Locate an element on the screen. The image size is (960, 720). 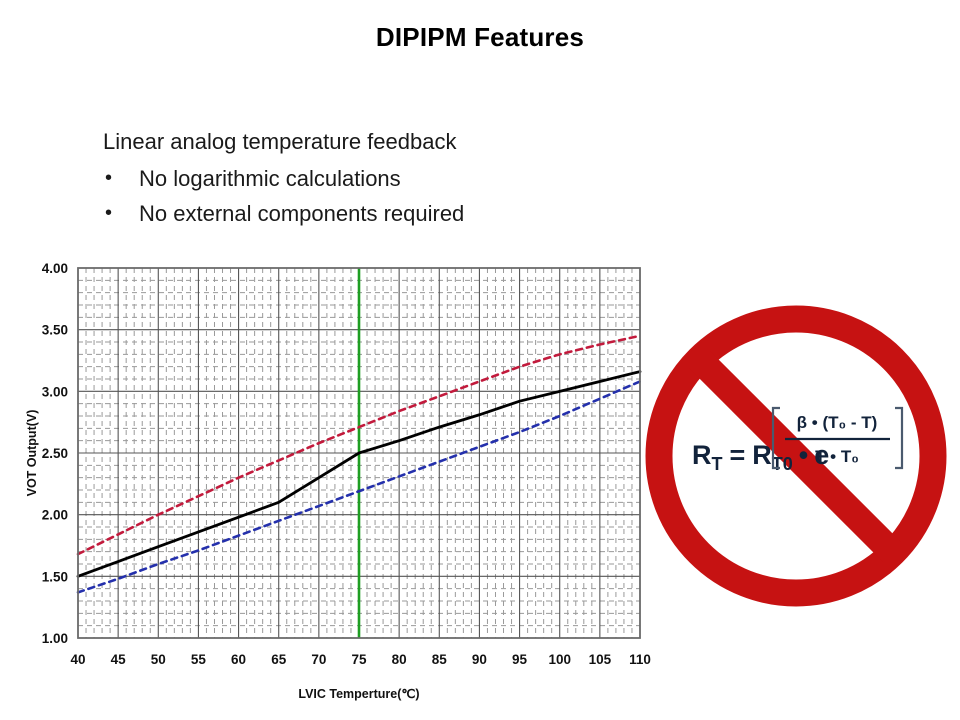
y-tick-label: 2.00 is located at coordinates (55, 515).